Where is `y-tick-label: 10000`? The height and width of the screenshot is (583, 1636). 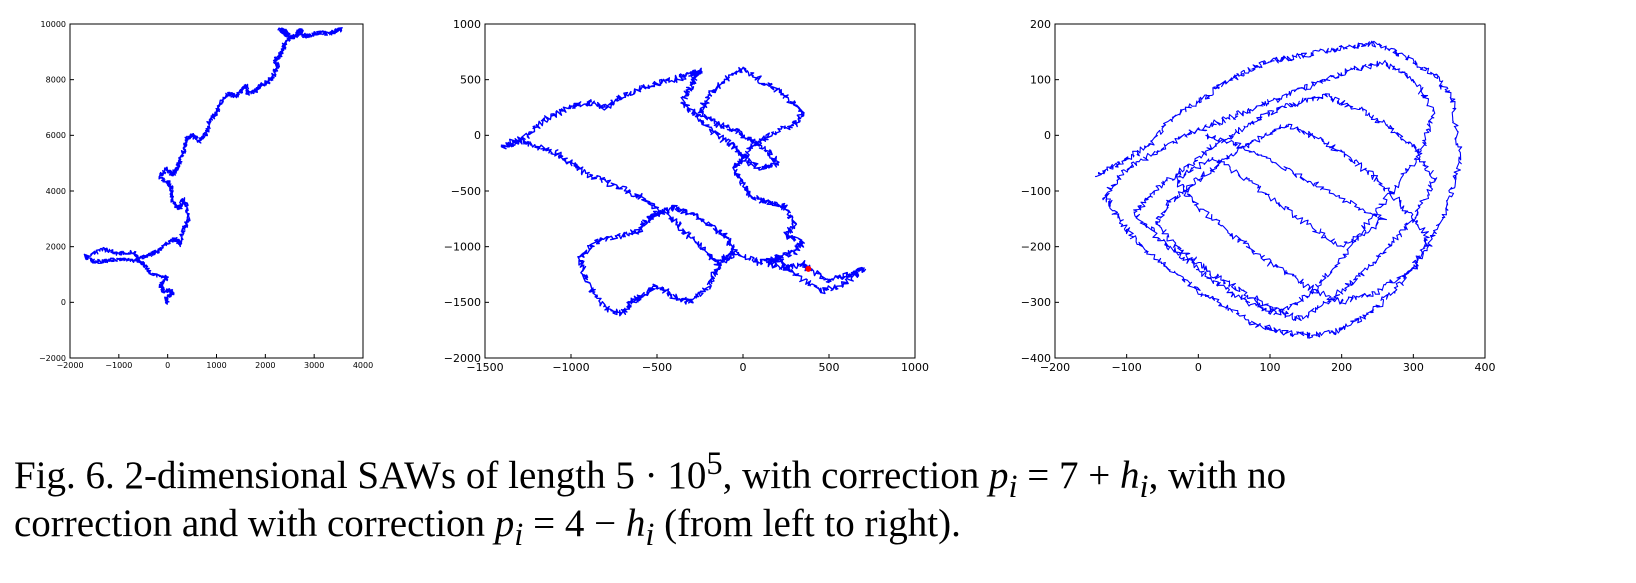
y-tick-label: 10000 is located at coordinates (53, 24).